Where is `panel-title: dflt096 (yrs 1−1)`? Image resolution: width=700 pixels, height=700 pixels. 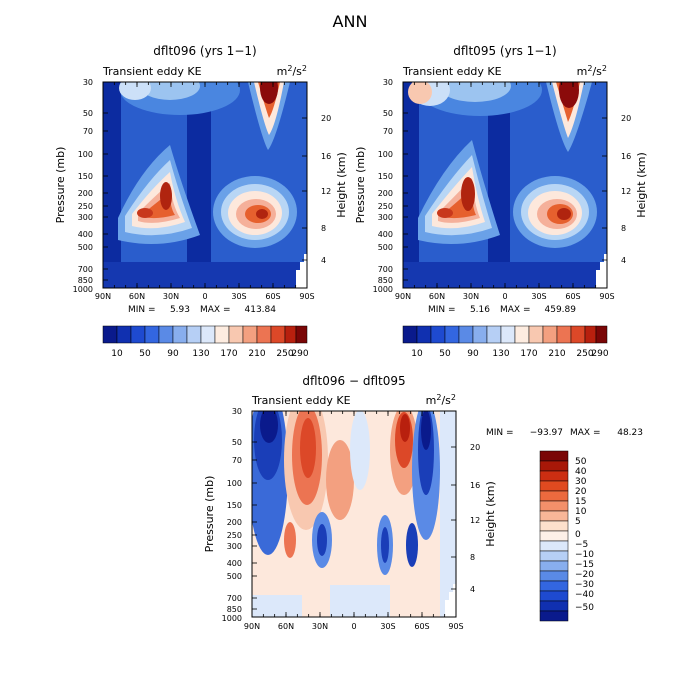
panel-title: dflt096 (yrs 1−1) is located at coordinates (204, 51).